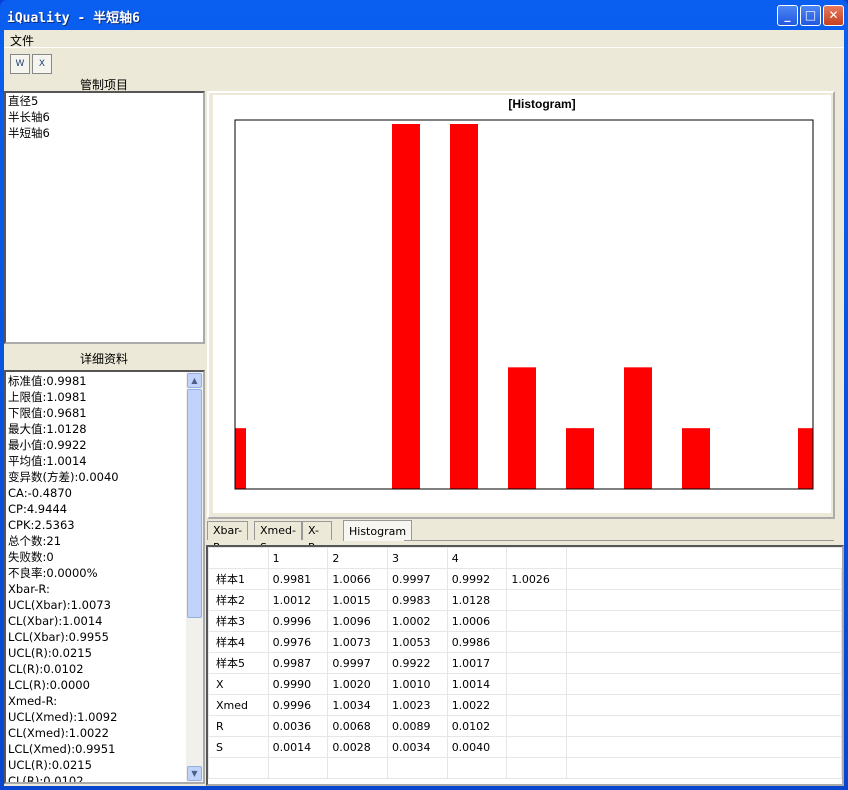 This screenshot has width=848, height=790. Describe the element at coordinates (47, 381) in the screenshot. I see `detail-item: 标准值:0.9981` at that location.